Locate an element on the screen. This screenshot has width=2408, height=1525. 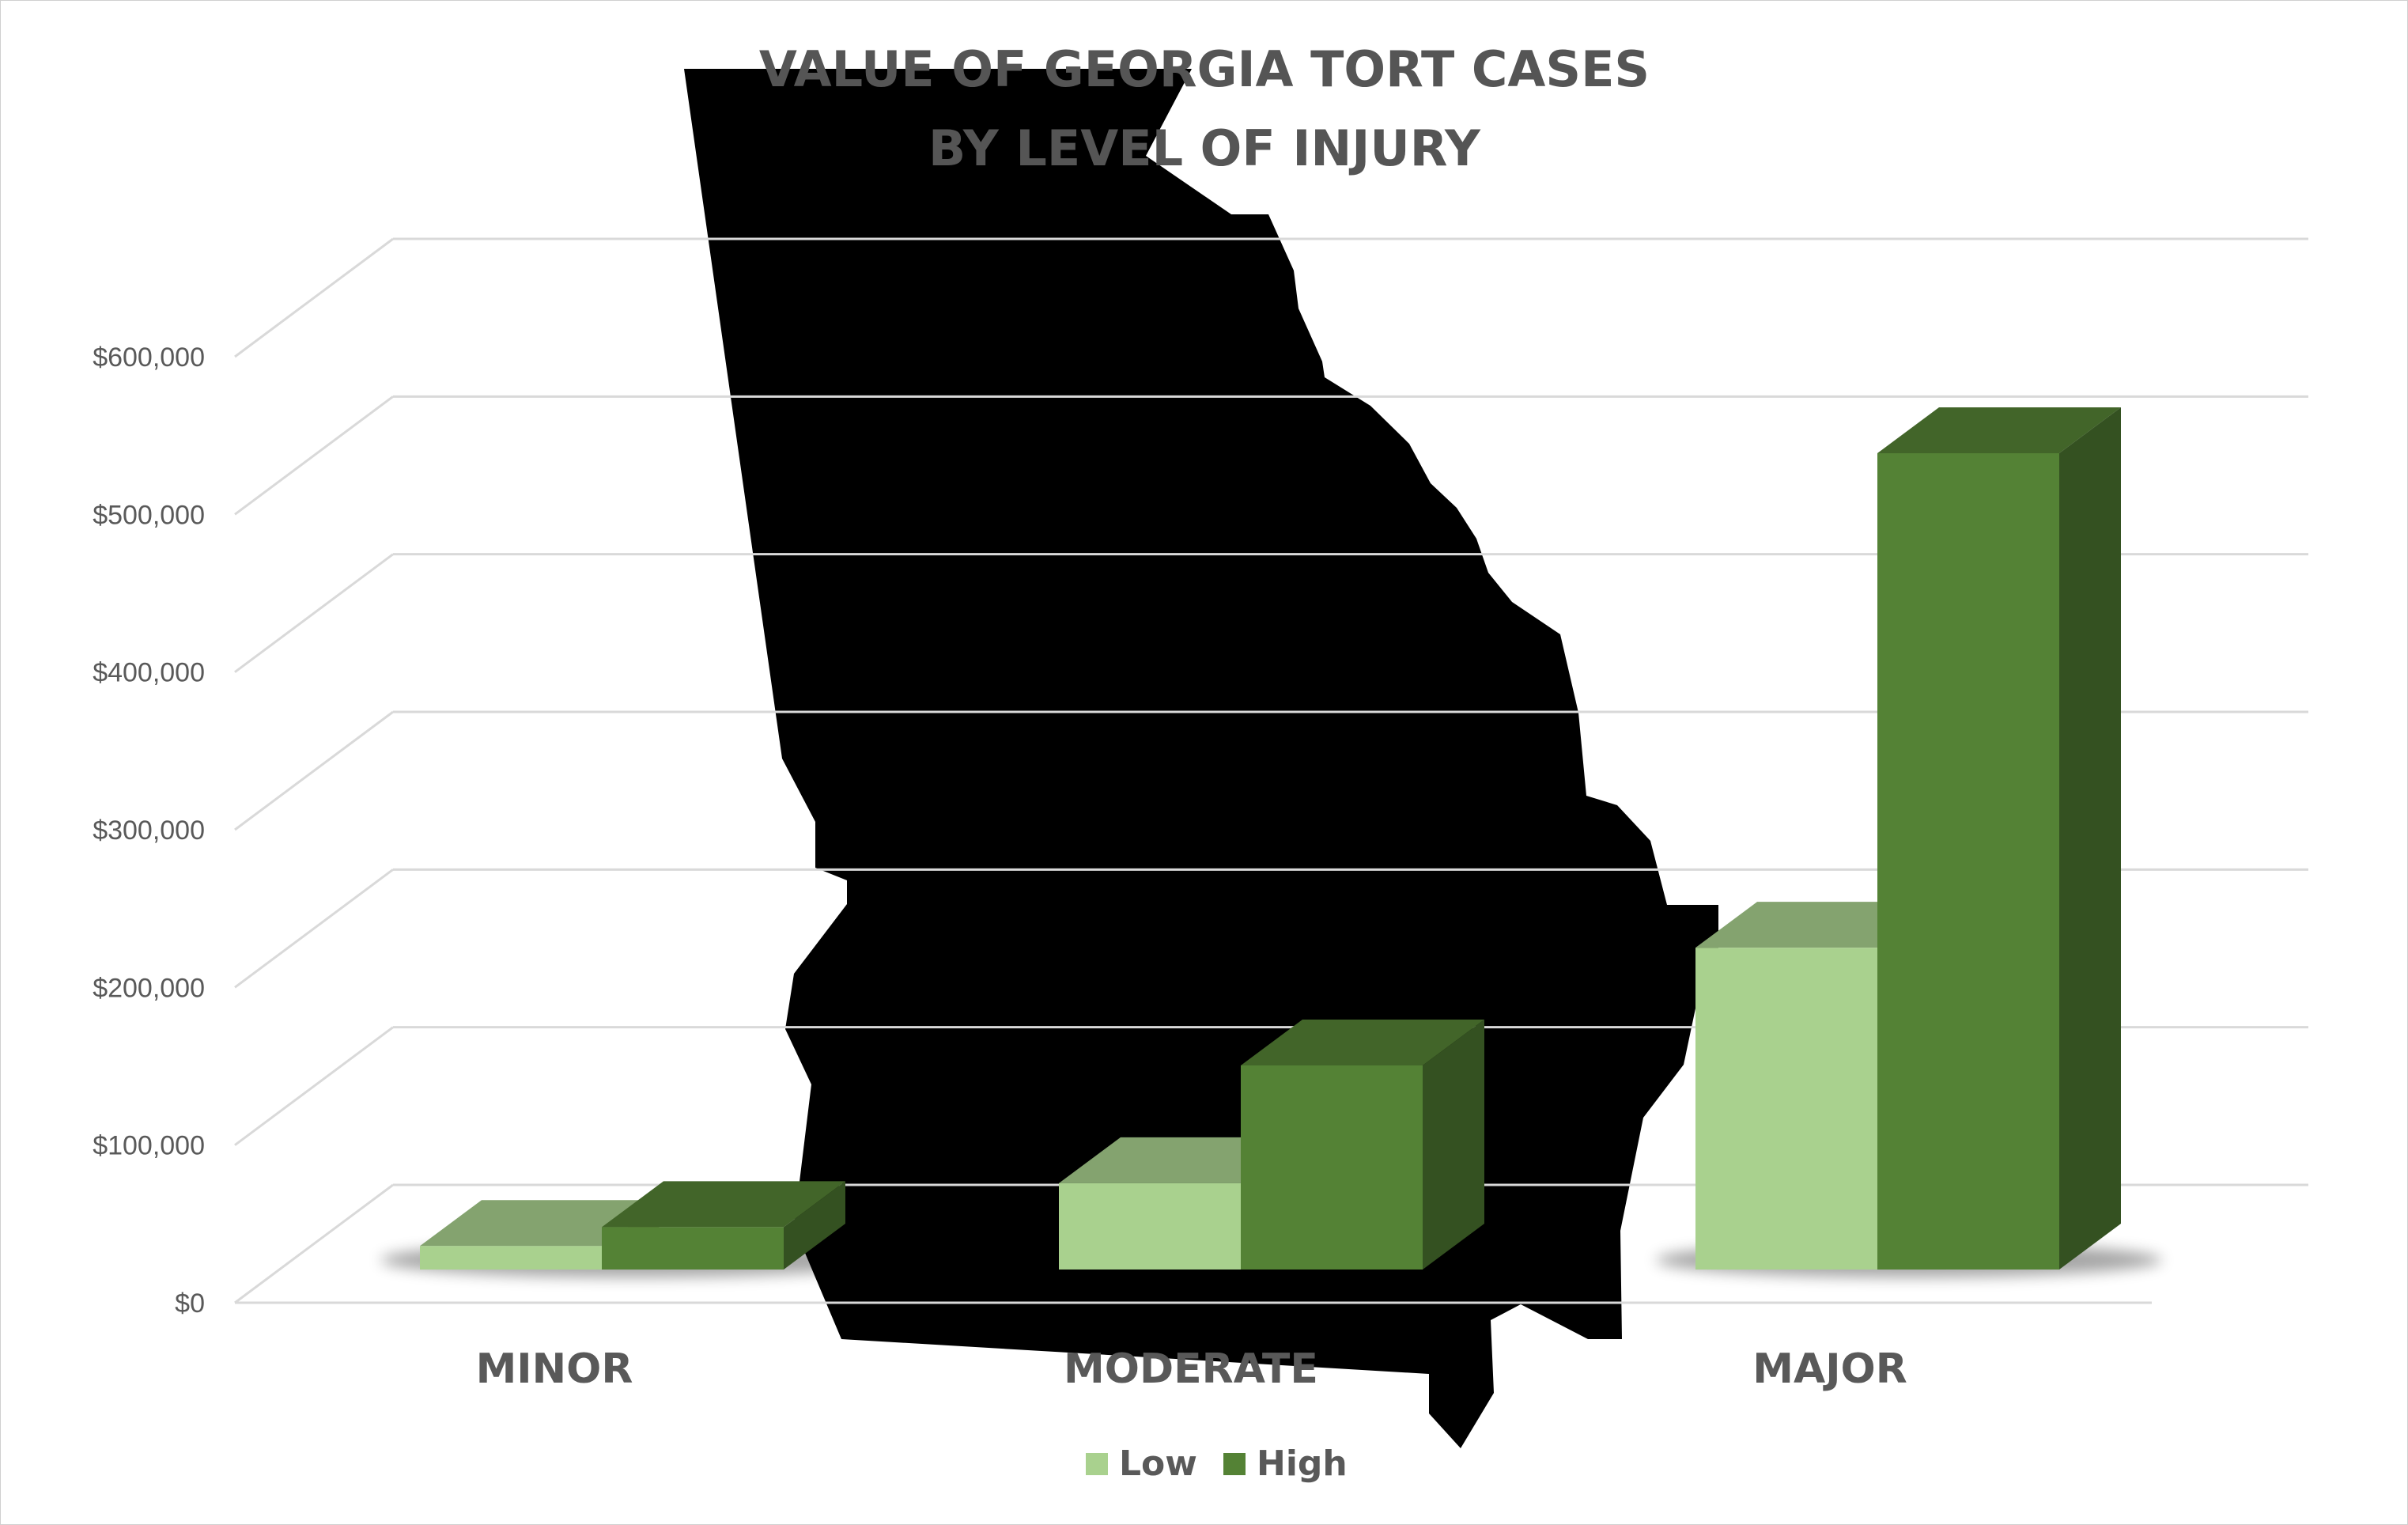
bar-high-moderate is located at coordinates (1362, 1145).